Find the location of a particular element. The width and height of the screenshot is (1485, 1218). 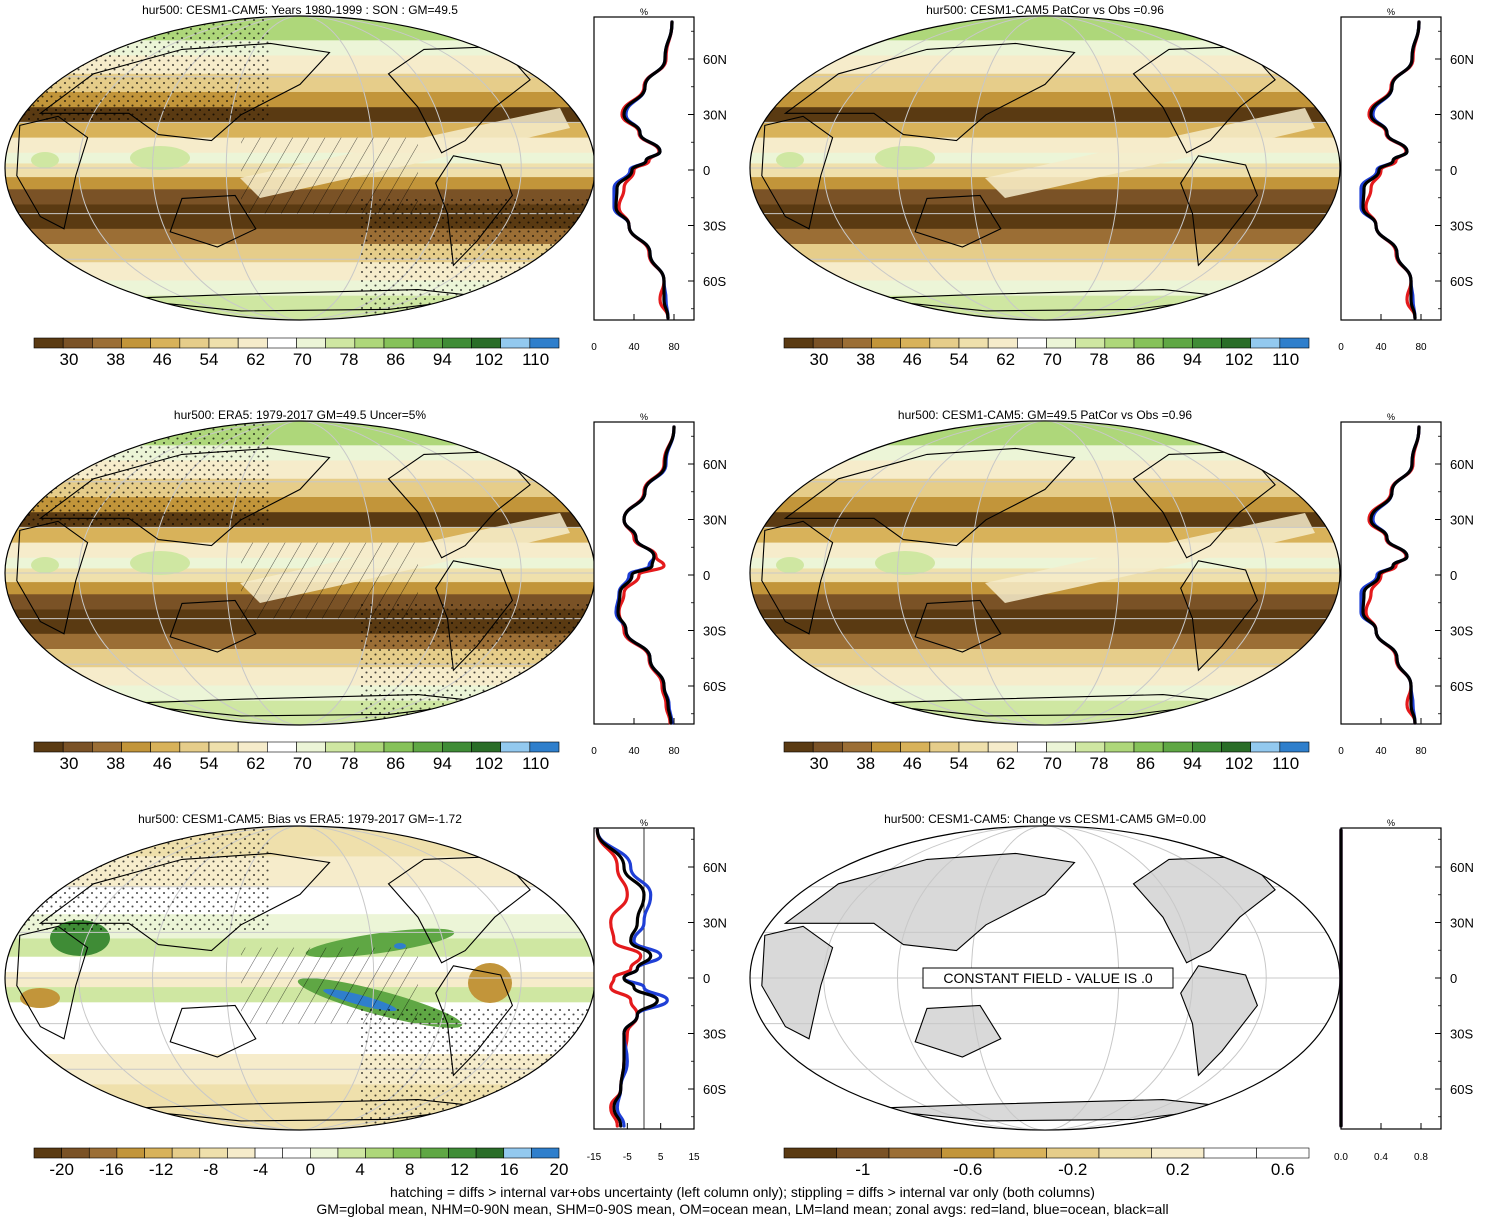

meridian-line is located at coordinates (300, 978).